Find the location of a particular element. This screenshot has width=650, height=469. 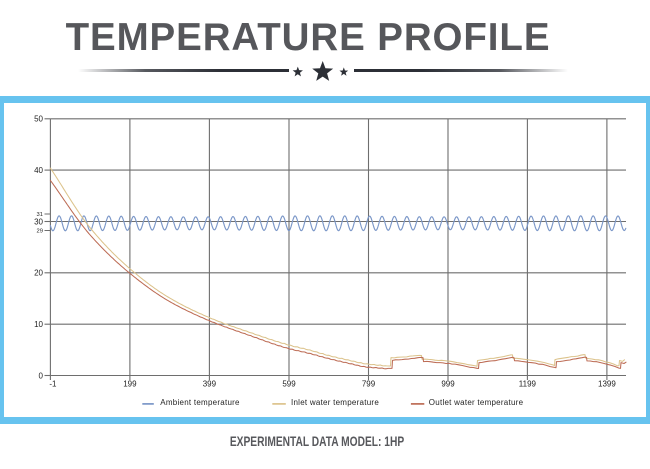

svg-text: 599 is located at coordinates (289, 383).